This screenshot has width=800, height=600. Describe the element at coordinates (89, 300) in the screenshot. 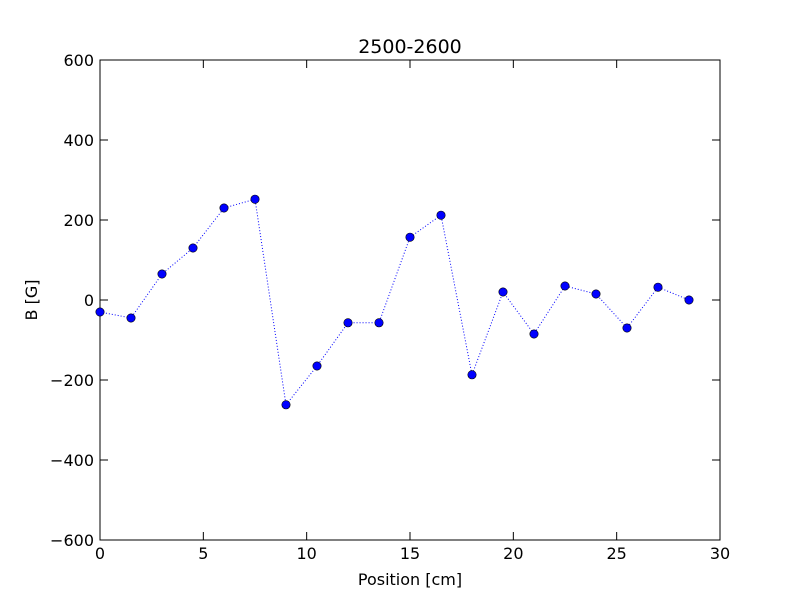

I see `y-tick-label: 0` at that location.